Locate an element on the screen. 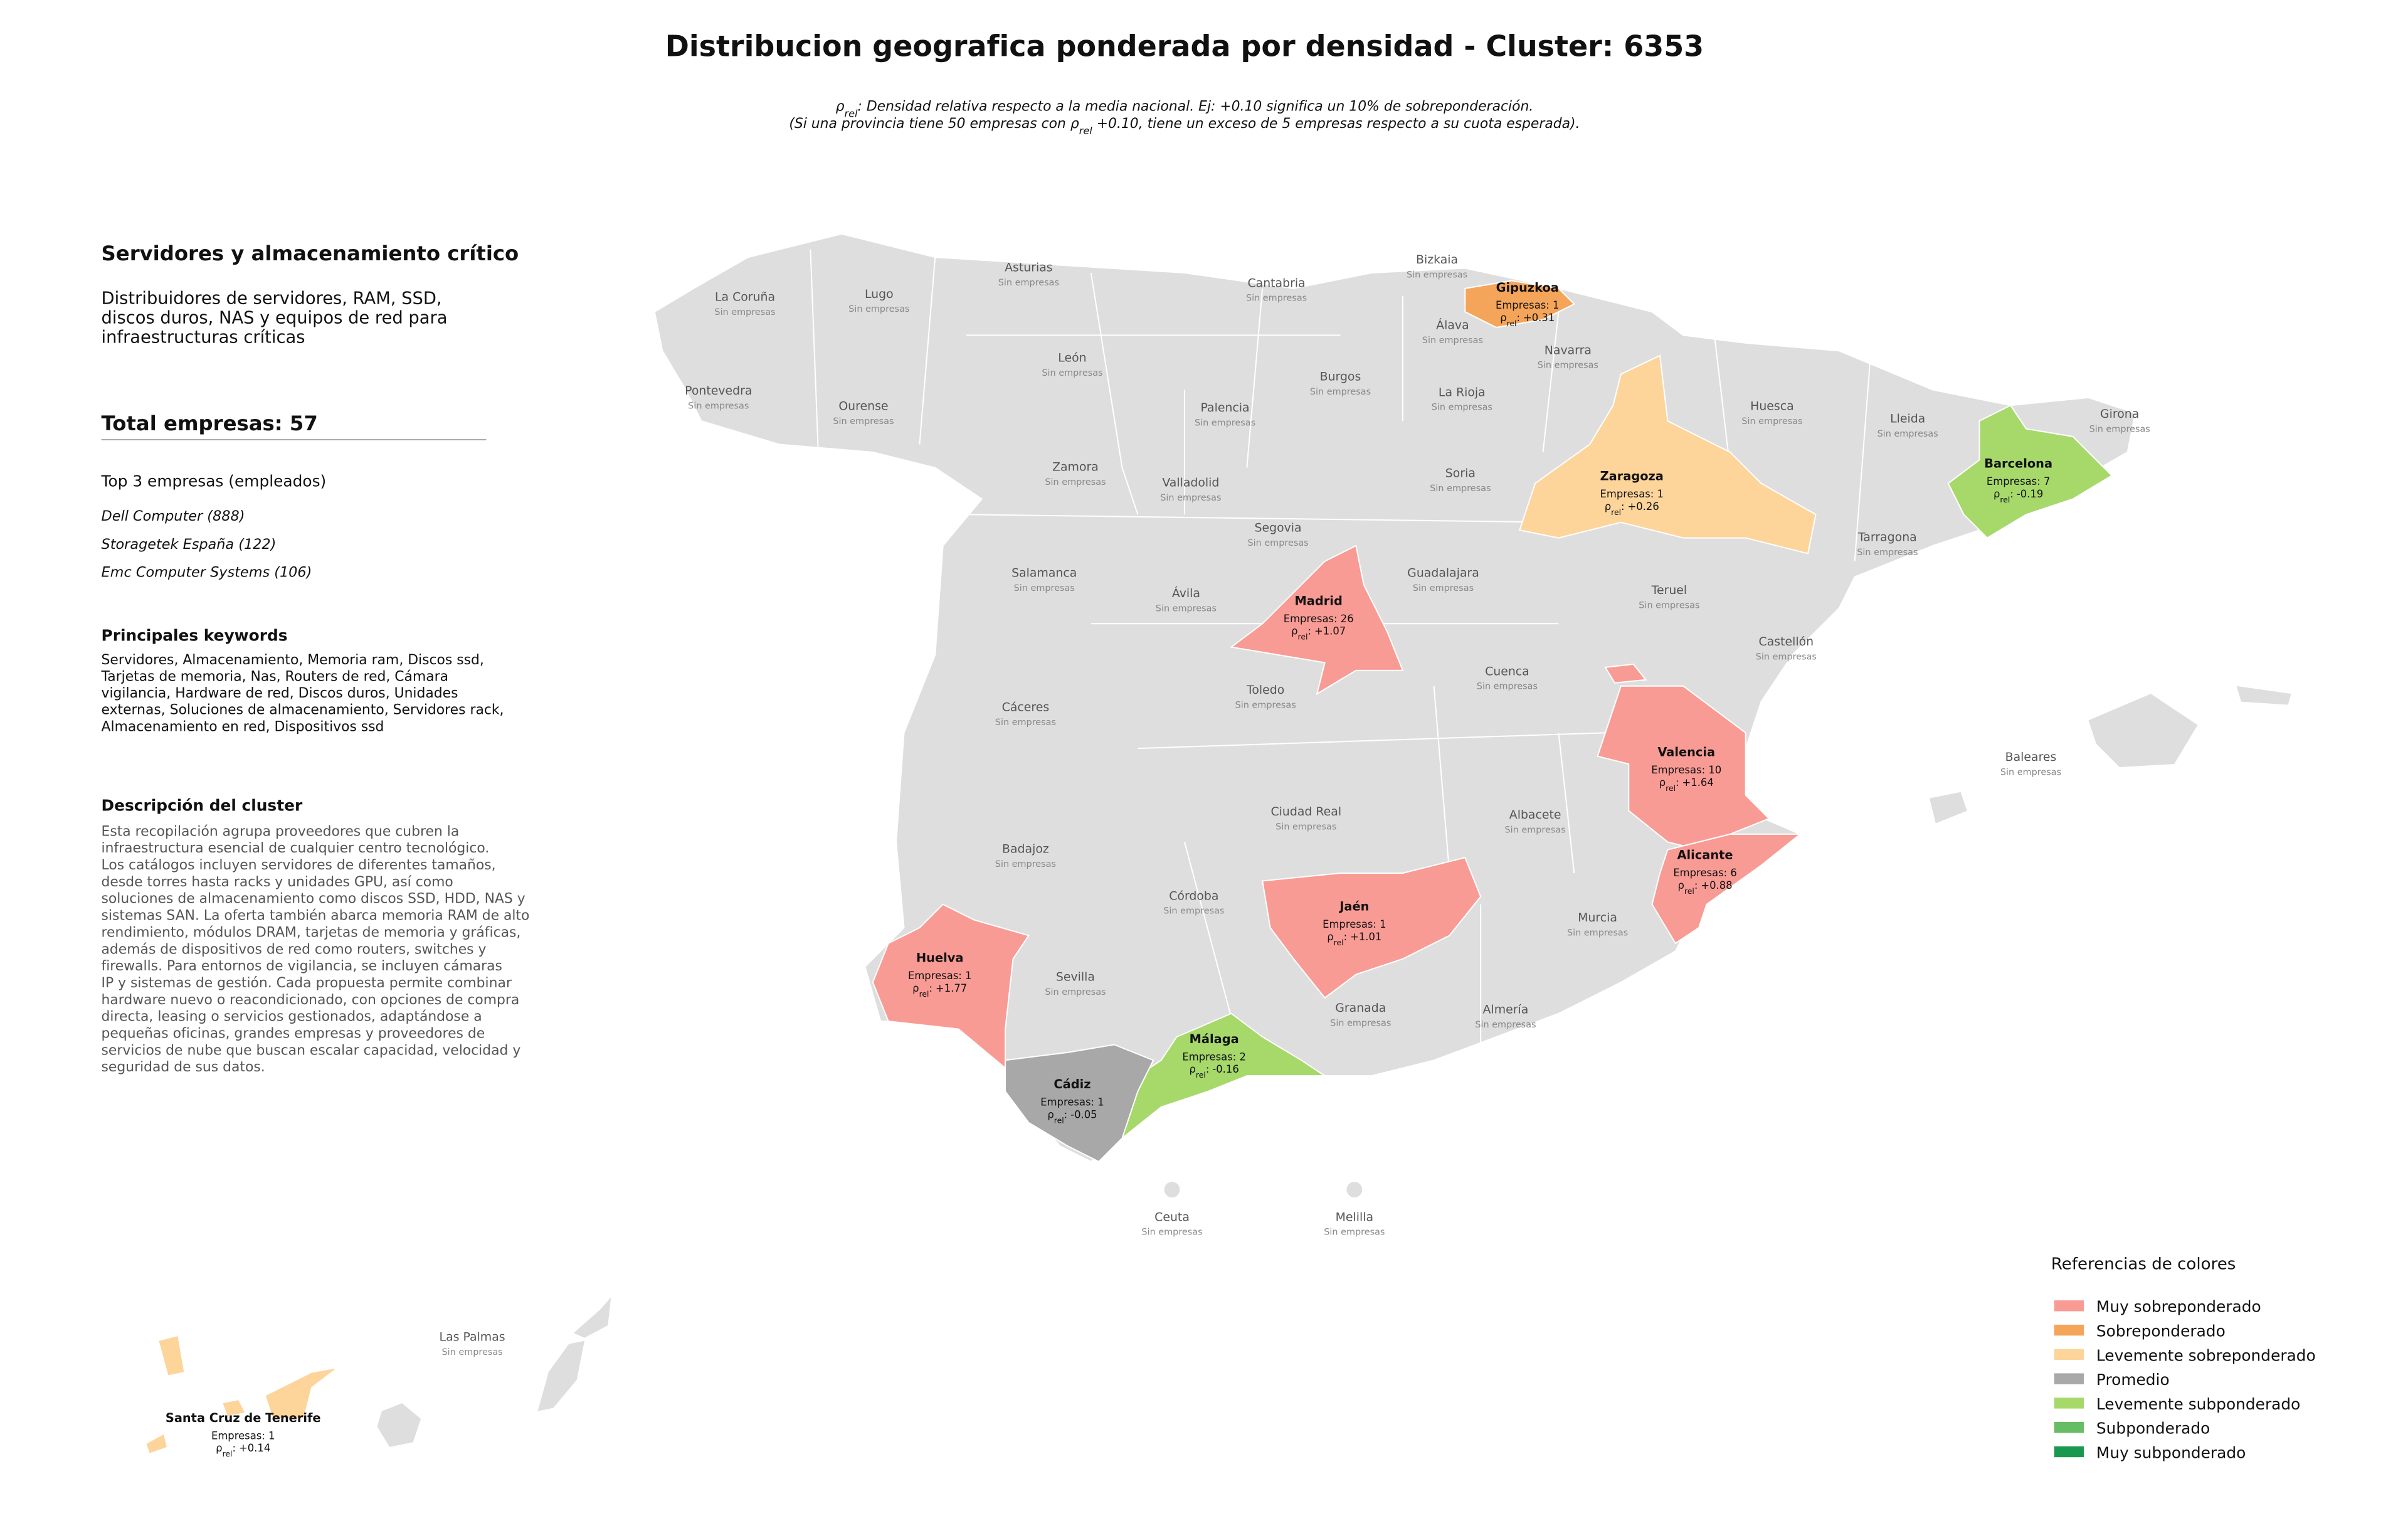  total-label: Total empresas: 57 is located at coordinates (210, 423).